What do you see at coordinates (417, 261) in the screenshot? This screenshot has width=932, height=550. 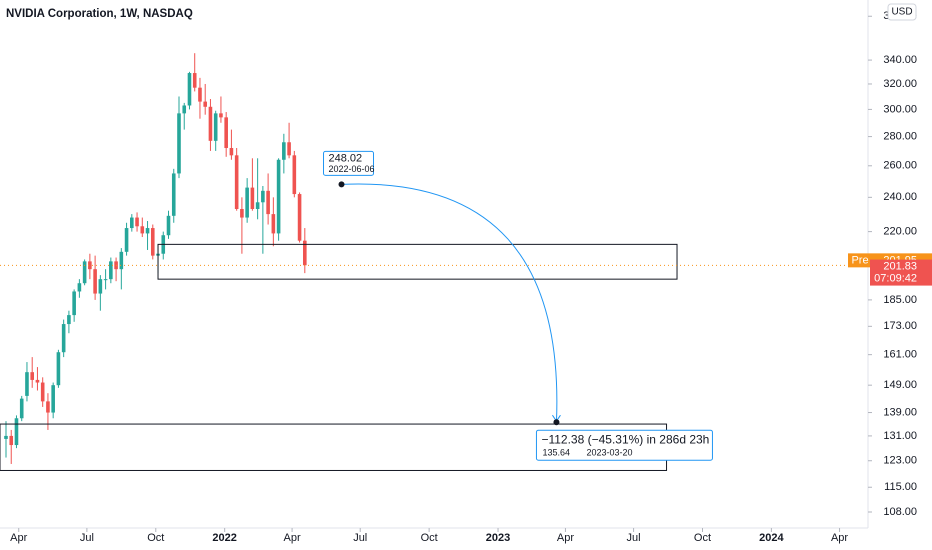 I see `zone-box` at bounding box center [417, 261].